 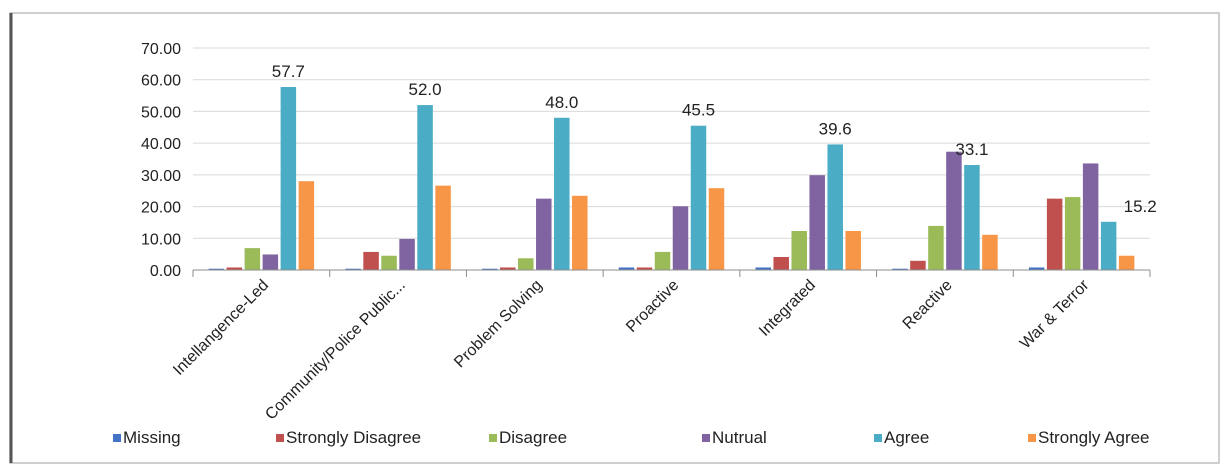 What do you see at coordinates (652, 306) in the screenshot?
I see `x-category-label: Proactive` at bounding box center [652, 306].